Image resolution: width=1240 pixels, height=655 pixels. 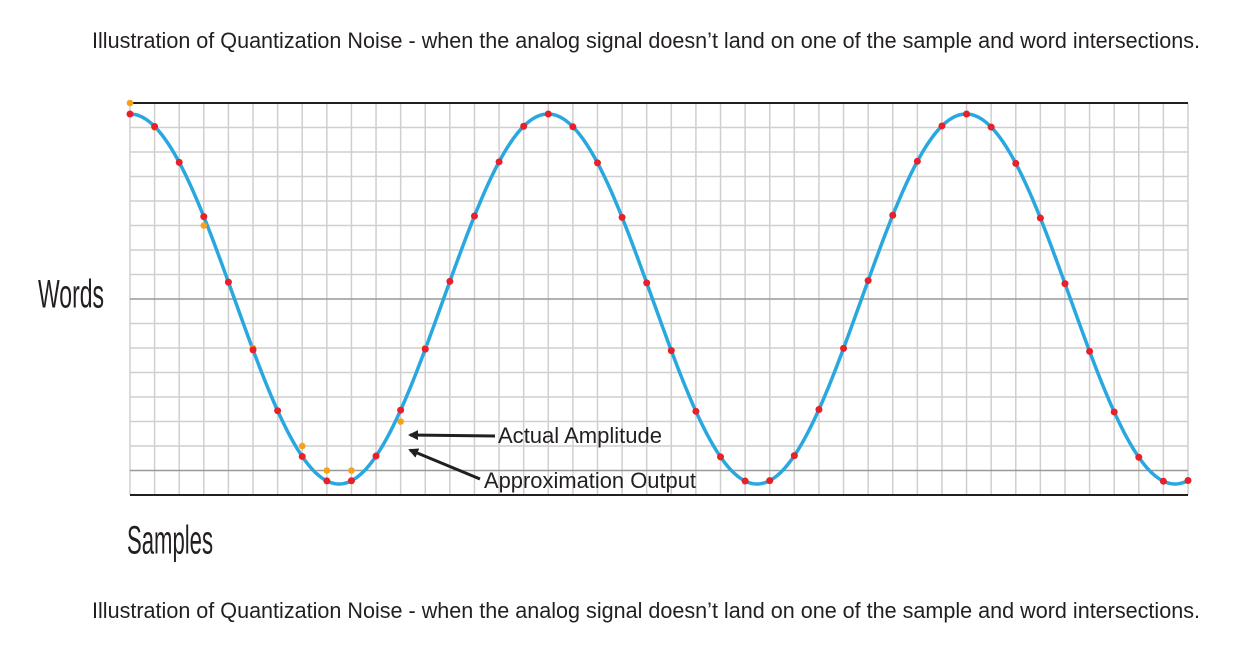 I want to click on x-axis-label: Samples, so click(x=170, y=541).